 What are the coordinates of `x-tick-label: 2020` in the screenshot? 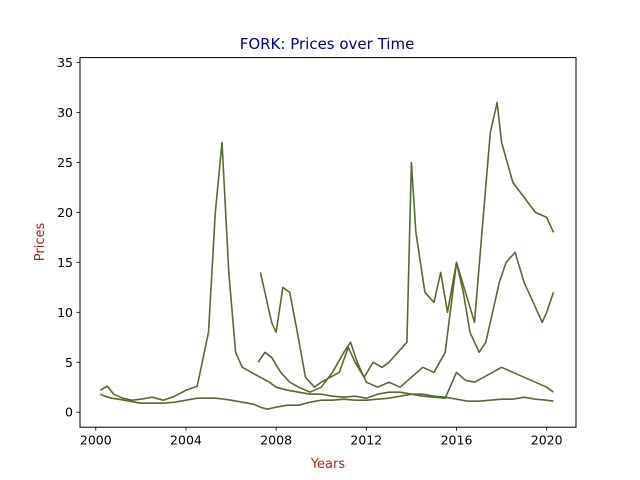 It's located at (547, 440).